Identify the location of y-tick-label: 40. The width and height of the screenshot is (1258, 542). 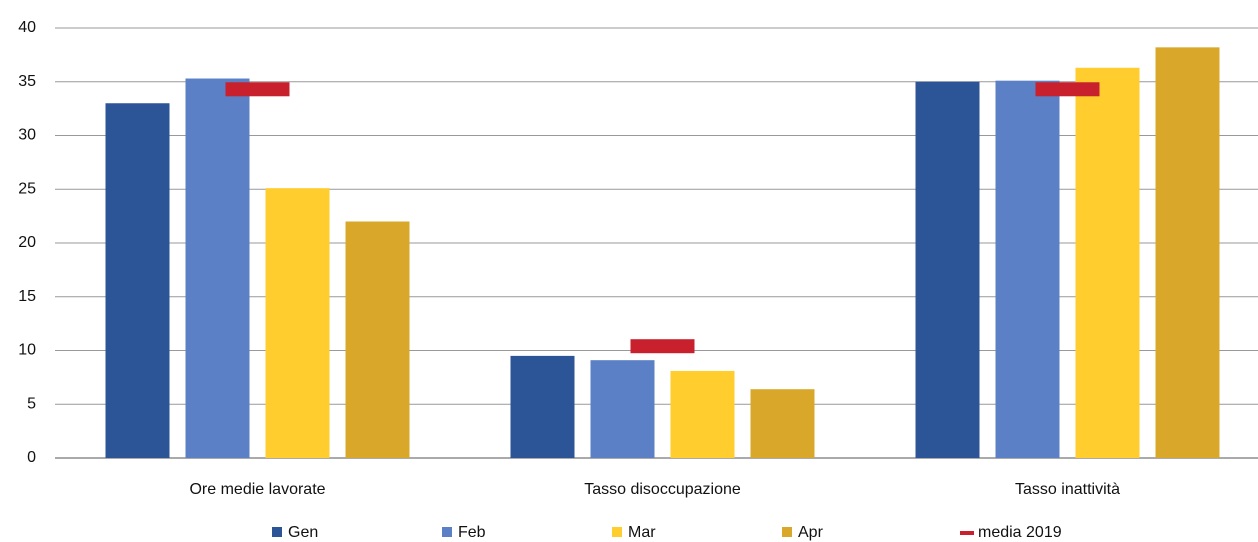
(27, 27).